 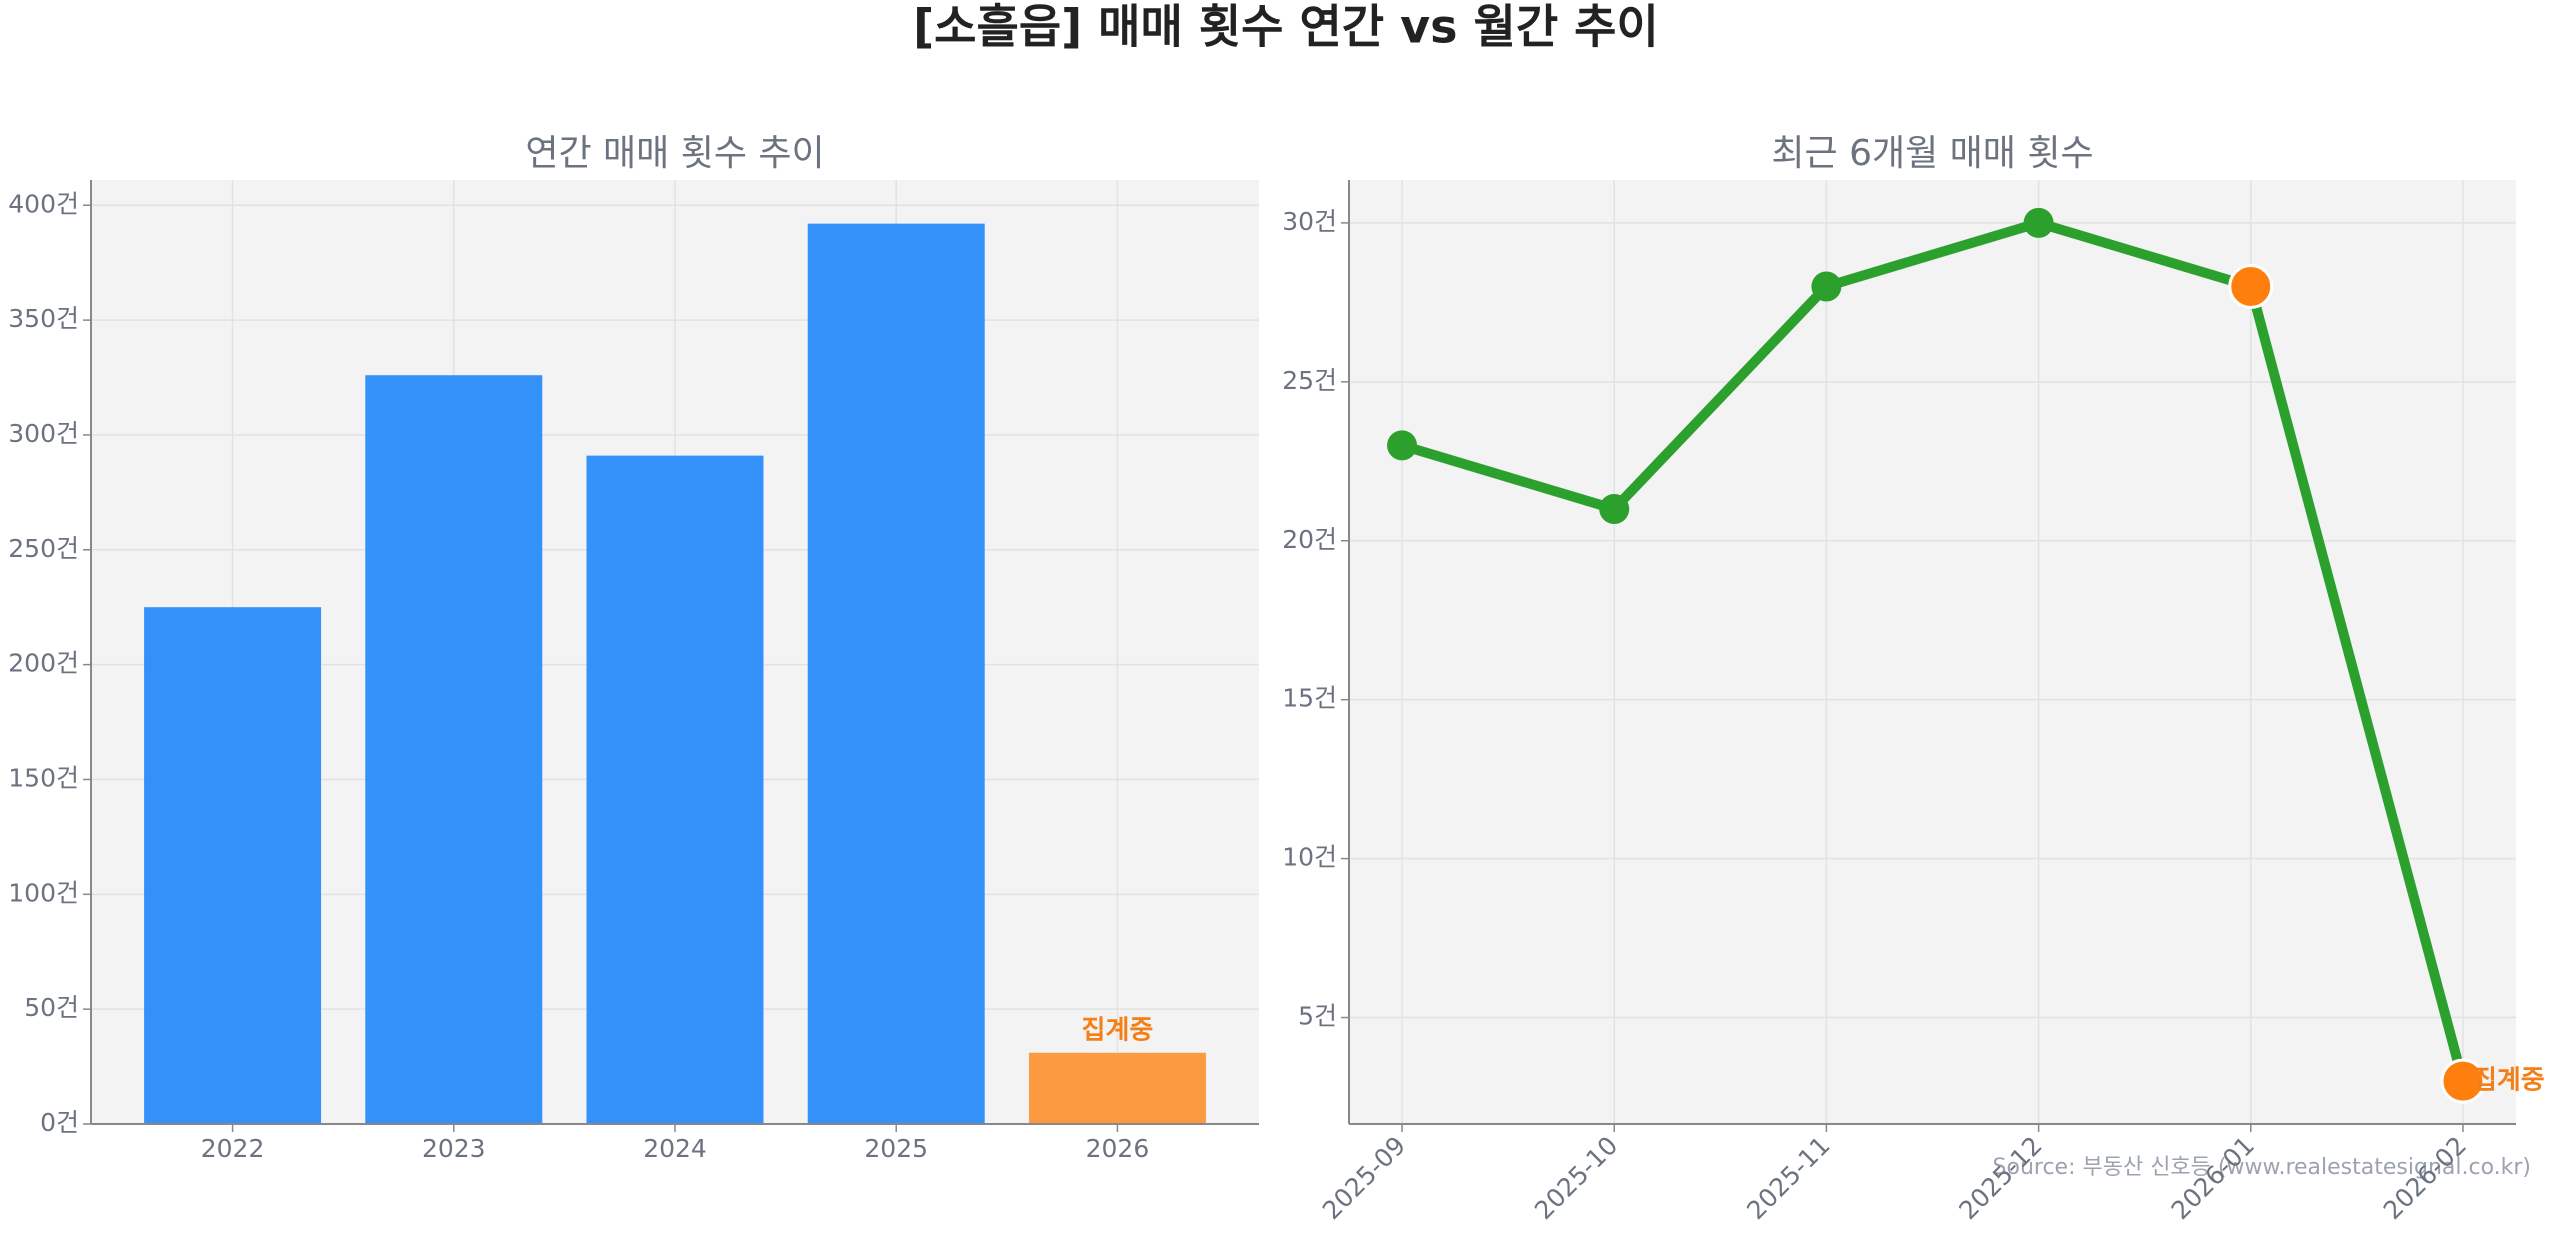 I want to click on x-tick-label: 2025-11, so click(x=1788, y=1178).